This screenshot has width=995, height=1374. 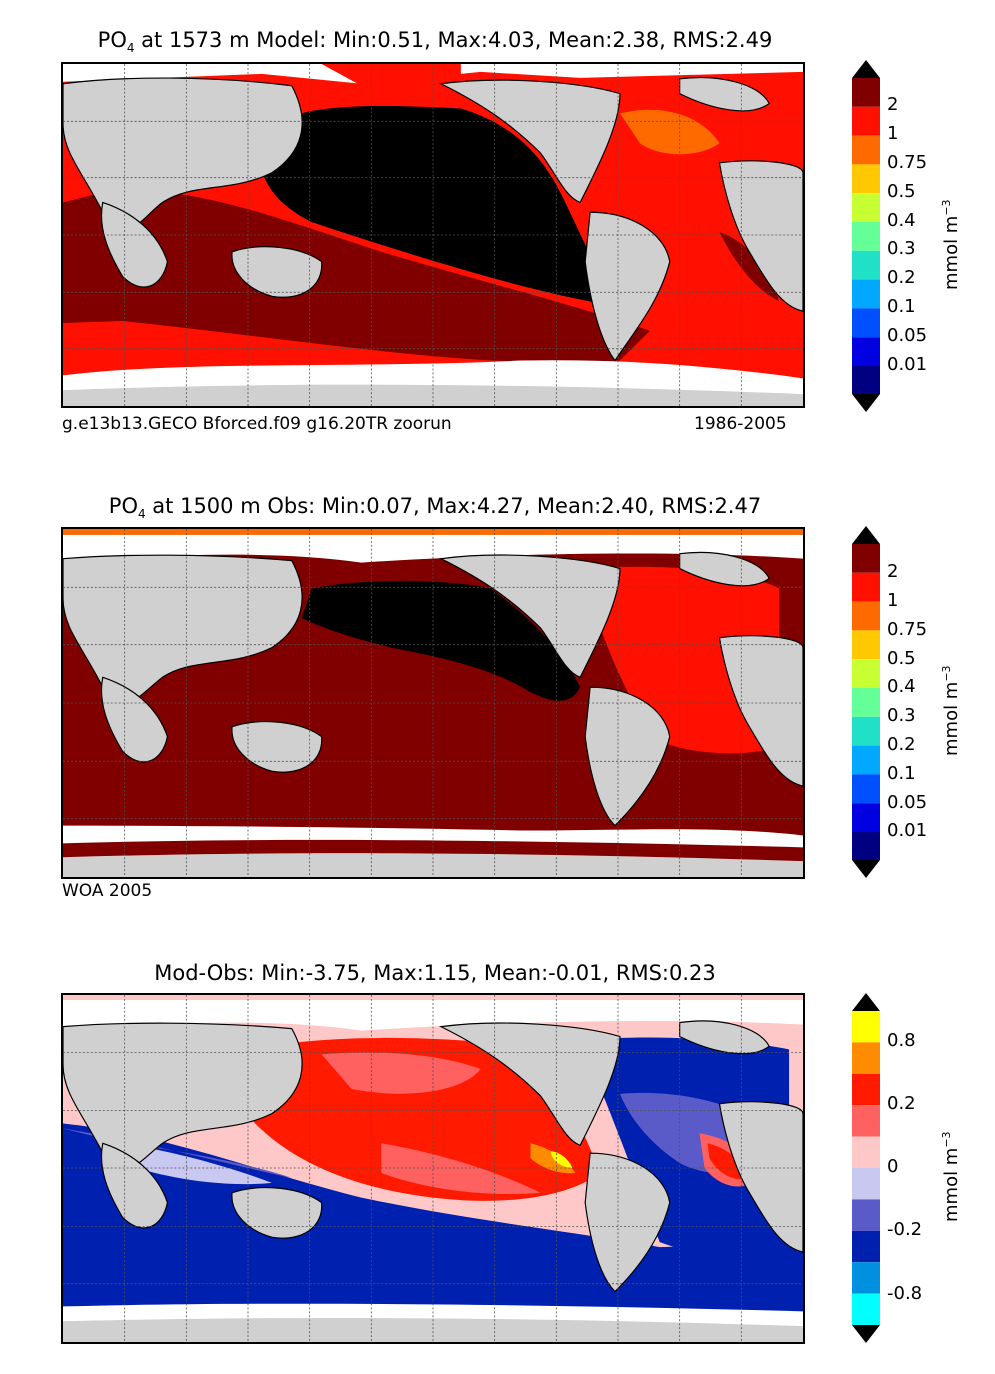 I want to click on colorbar-model, so click(x=866, y=236).